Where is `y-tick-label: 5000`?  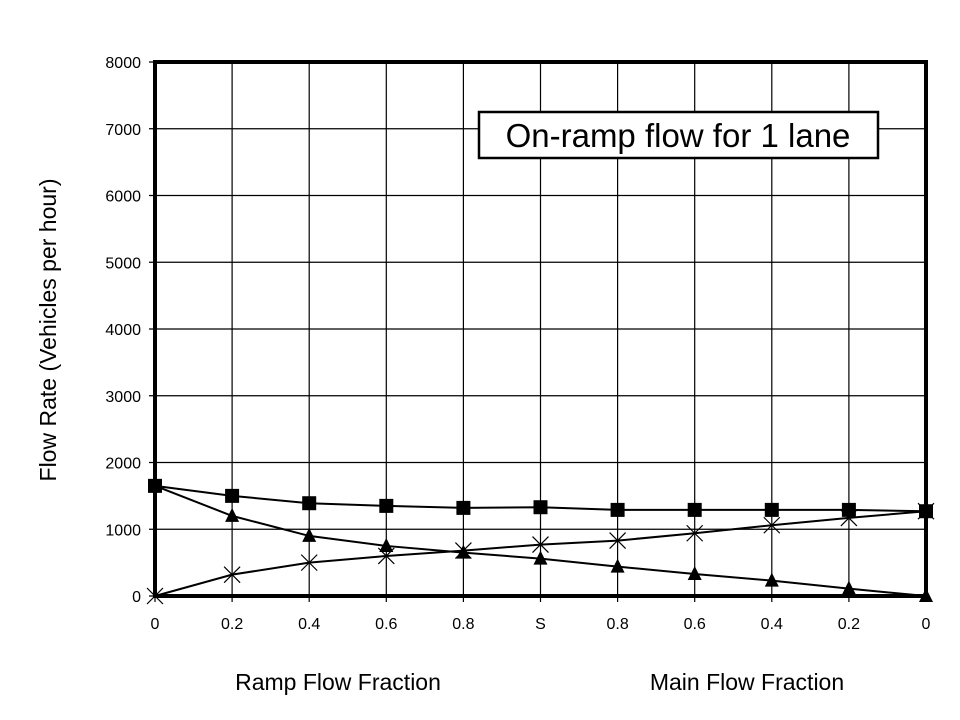 y-tick-label: 5000 is located at coordinates (123, 263).